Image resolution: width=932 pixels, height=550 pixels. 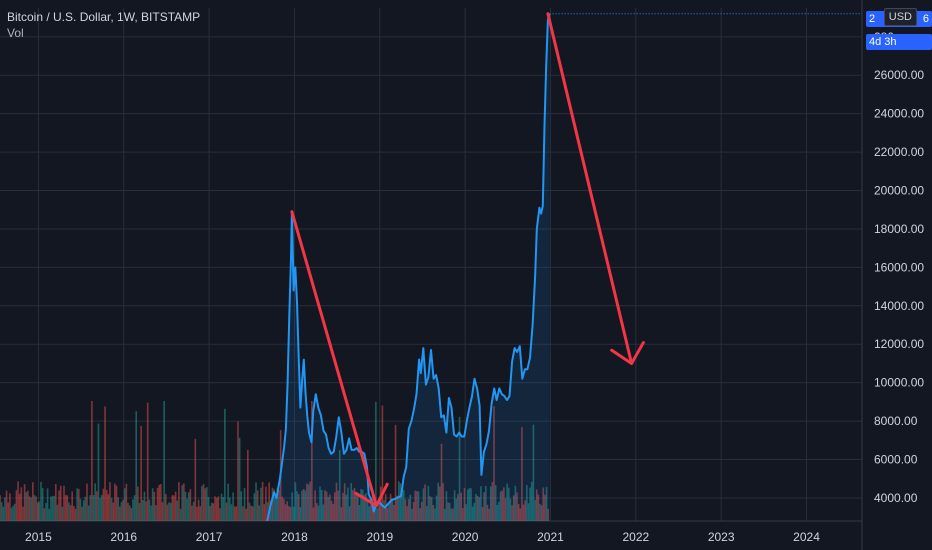 I want to click on currency-badge: USD, so click(x=900, y=17).